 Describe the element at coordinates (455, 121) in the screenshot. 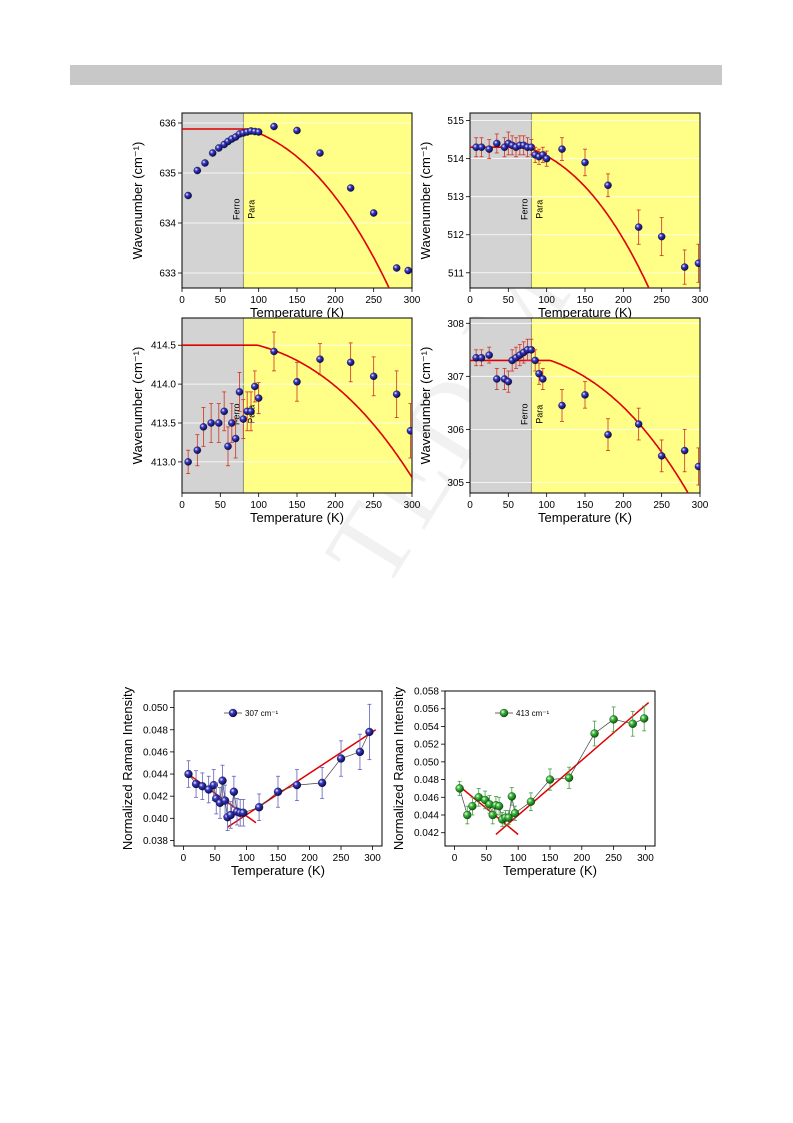

I see `y-tick-label: 515` at that location.